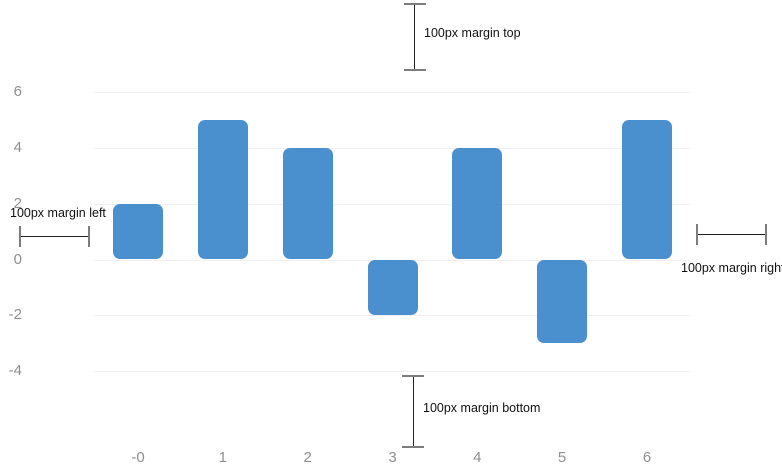 The width and height of the screenshot is (782, 471). Describe the element at coordinates (766, 234) in the screenshot. I see `right-margin-ruler-cap-right` at that location.